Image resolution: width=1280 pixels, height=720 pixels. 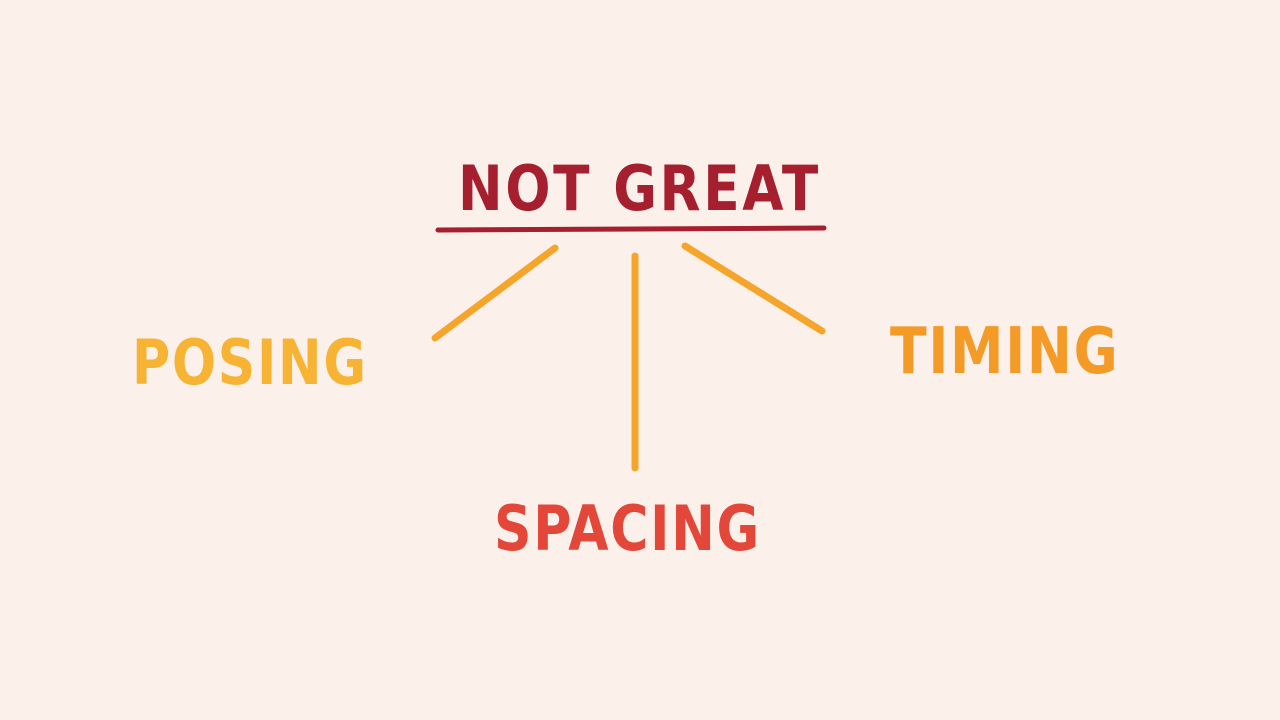 I want to click on connector-posing, so click(x=495, y=293).